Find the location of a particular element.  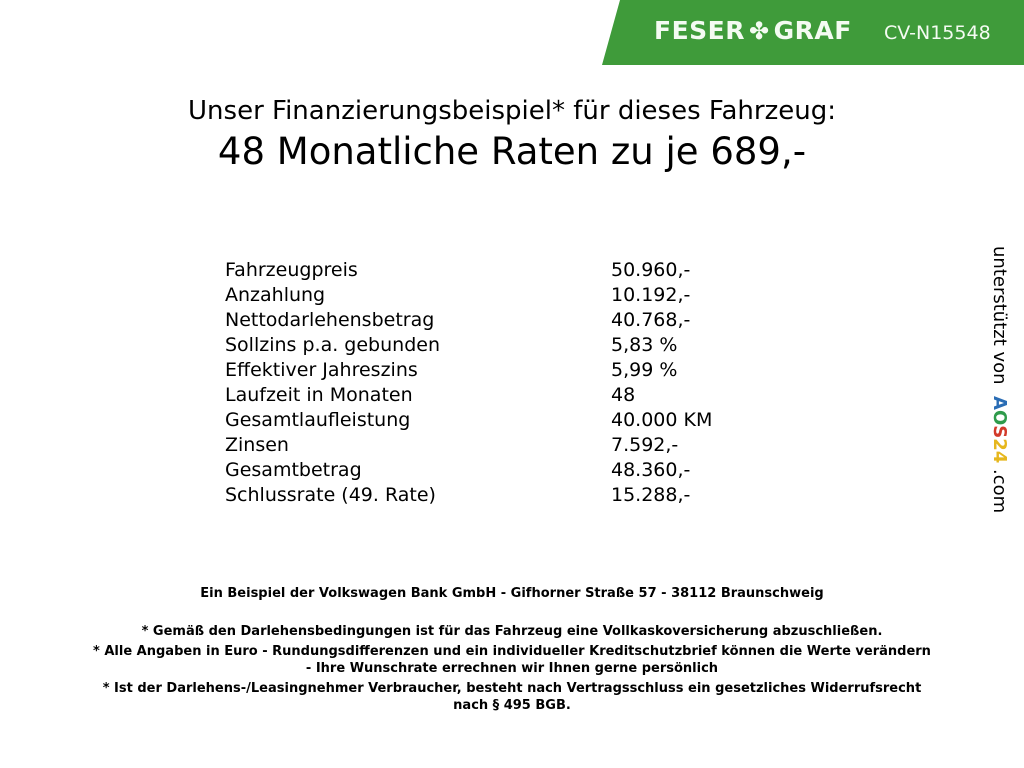

row-label: Effektiver Jahreszins is located at coordinates (321, 370).